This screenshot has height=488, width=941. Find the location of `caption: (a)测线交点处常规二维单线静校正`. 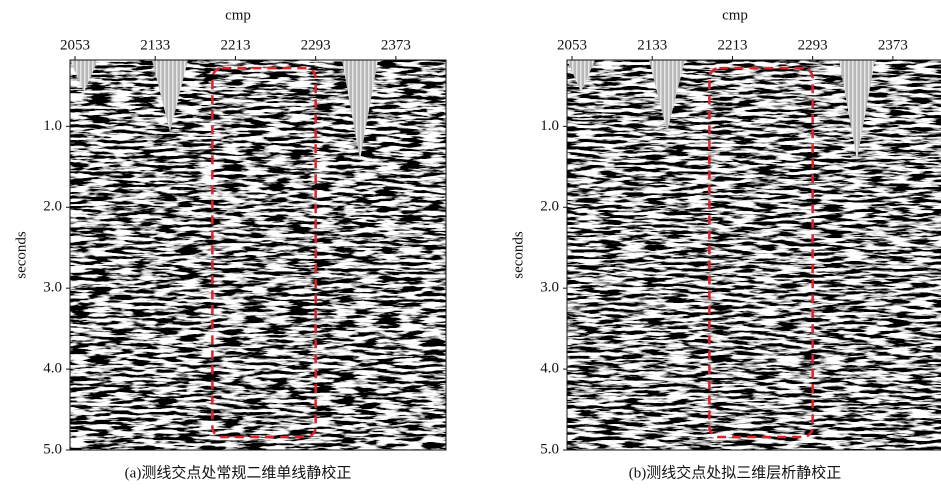

caption: (a)测线交点处常规二维单线静校正 is located at coordinates (238, 472).